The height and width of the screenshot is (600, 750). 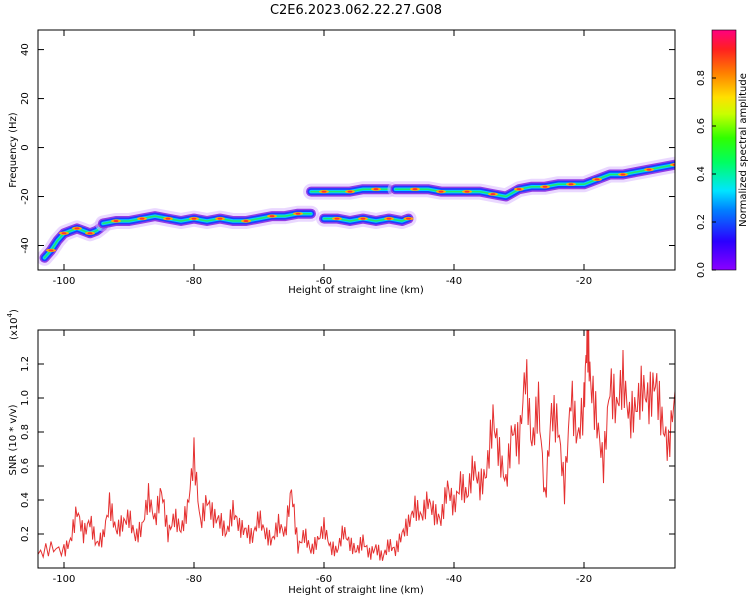 What do you see at coordinates (324, 579) in the screenshot?
I see `snr-x-tick-label: -60` at bounding box center [324, 579].